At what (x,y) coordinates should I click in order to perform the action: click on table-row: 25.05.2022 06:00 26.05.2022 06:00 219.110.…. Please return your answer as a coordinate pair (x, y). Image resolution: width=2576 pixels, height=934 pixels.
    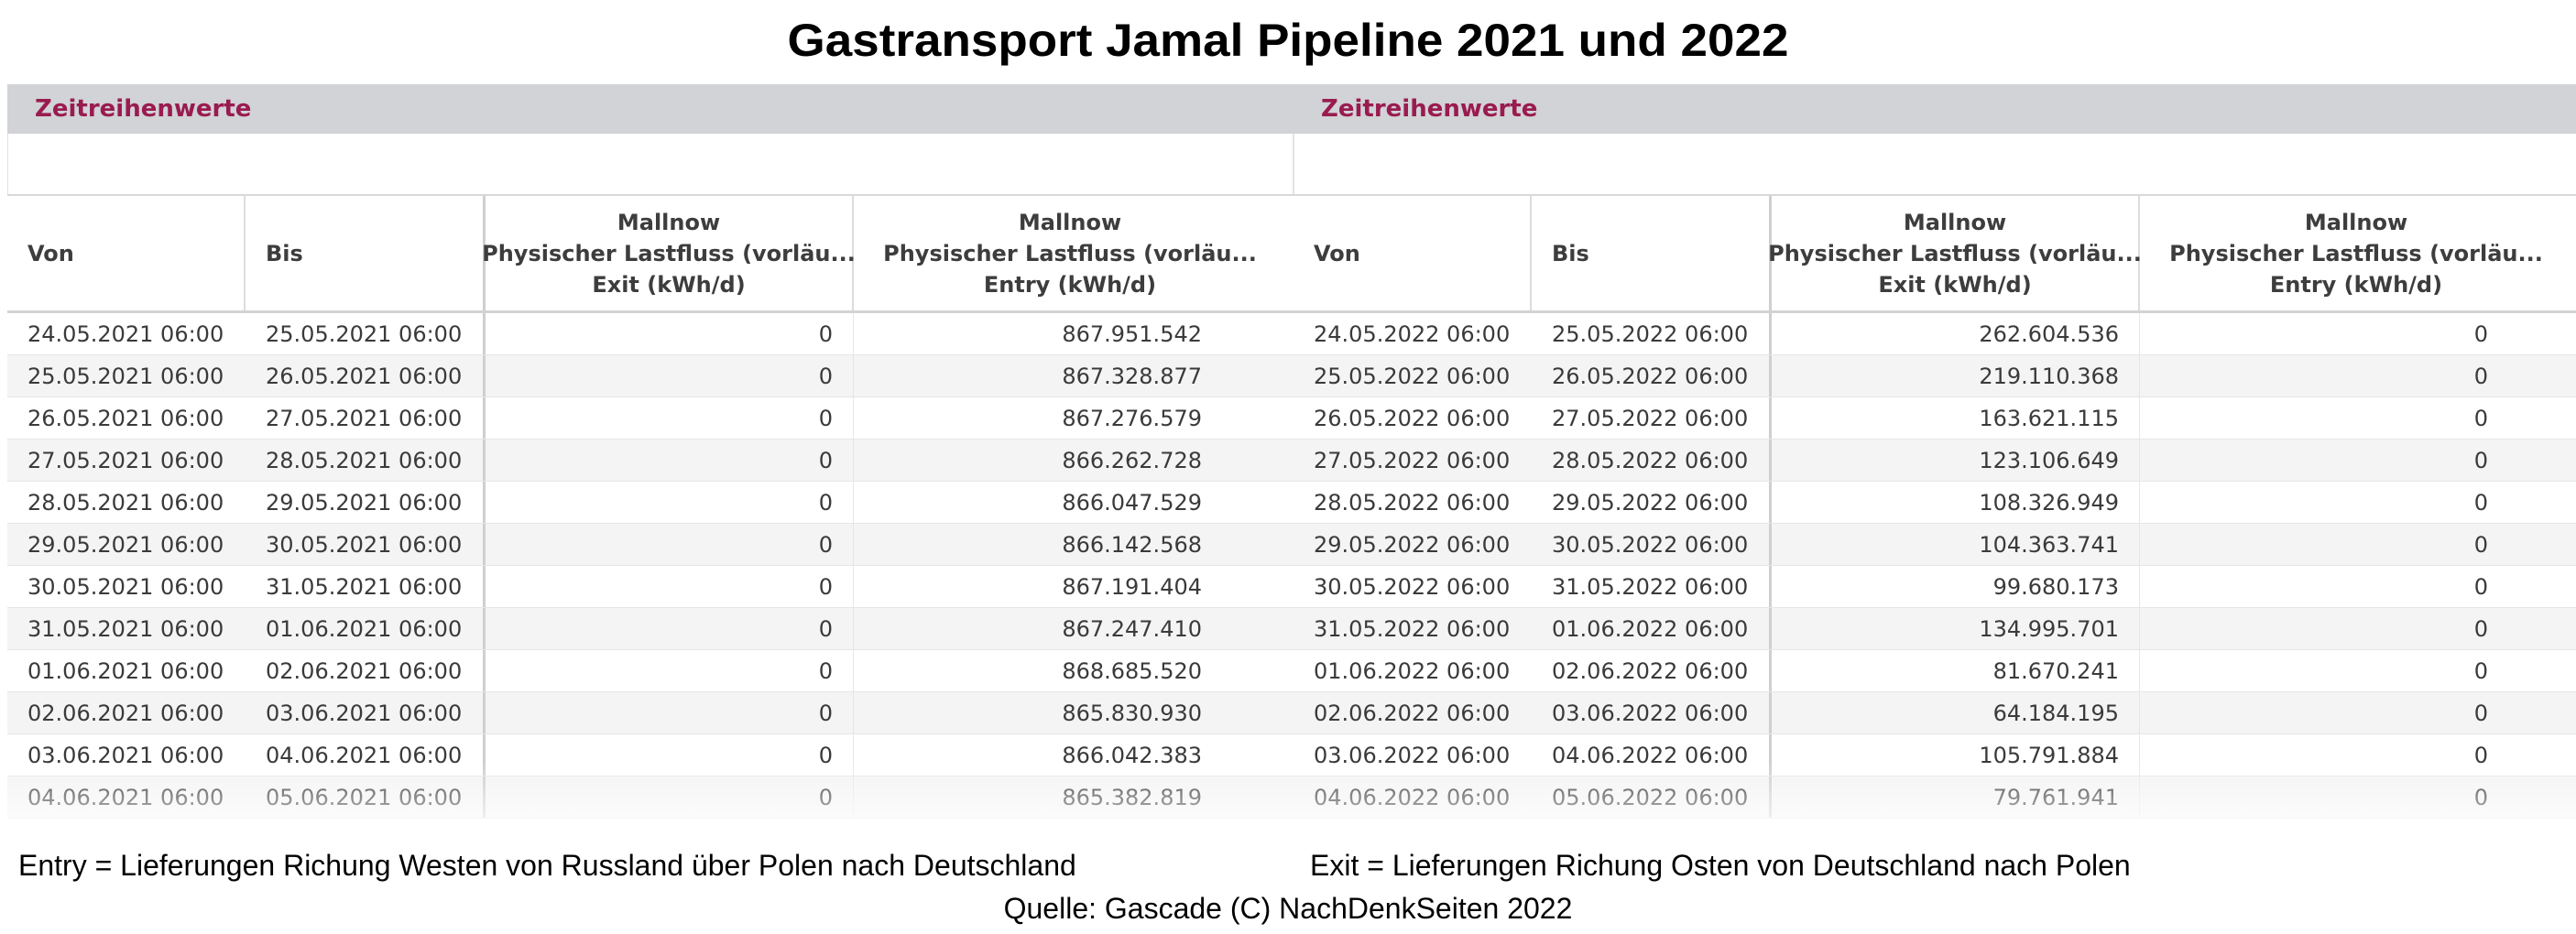
    Looking at the image, I should click on (1935, 376).